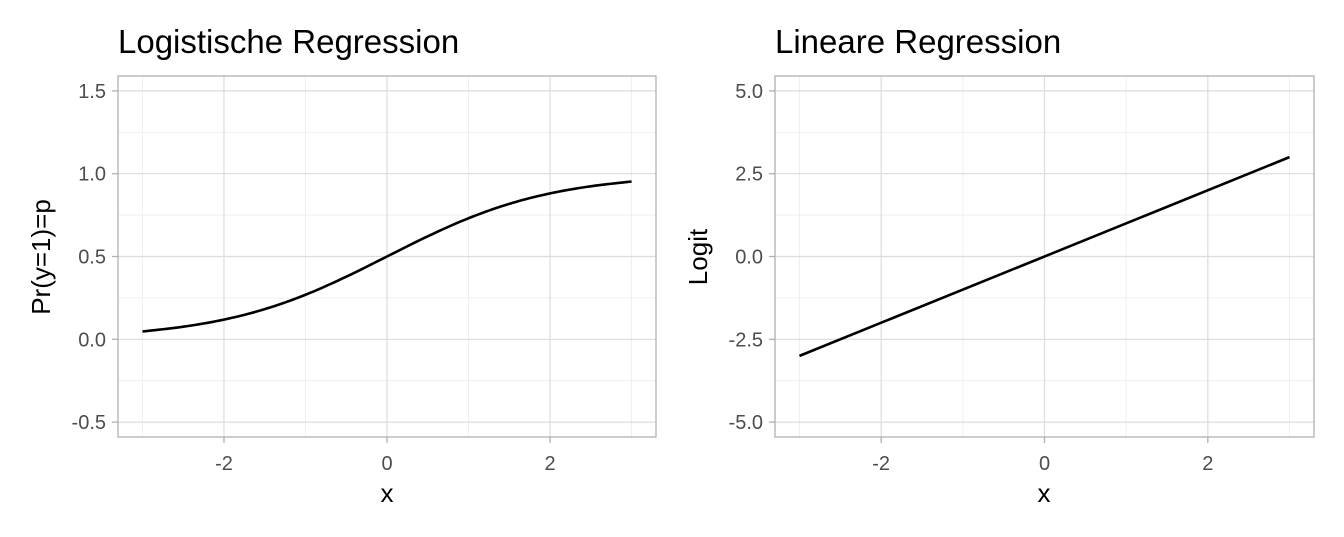 Image resolution: width=1344 pixels, height=537 pixels. Describe the element at coordinates (387, 256) in the screenshot. I see `sigmoid-curve` at that location.